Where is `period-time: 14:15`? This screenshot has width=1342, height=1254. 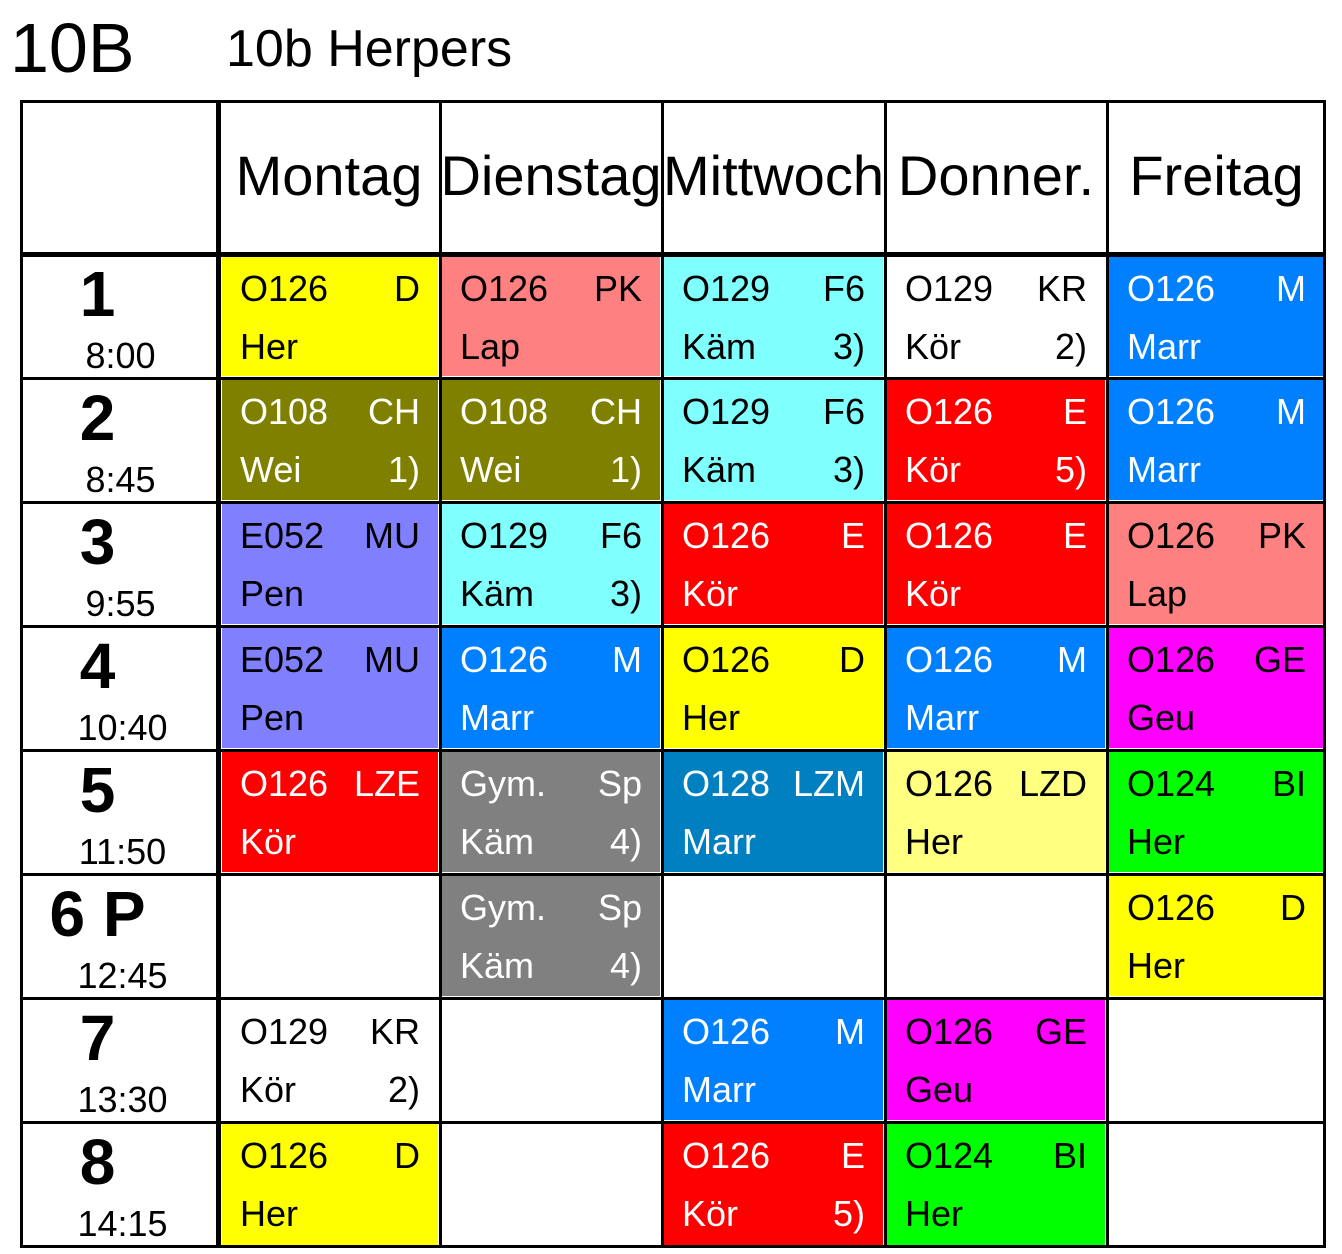 period-time: 14:15 is located at coordinates (122, 1223).